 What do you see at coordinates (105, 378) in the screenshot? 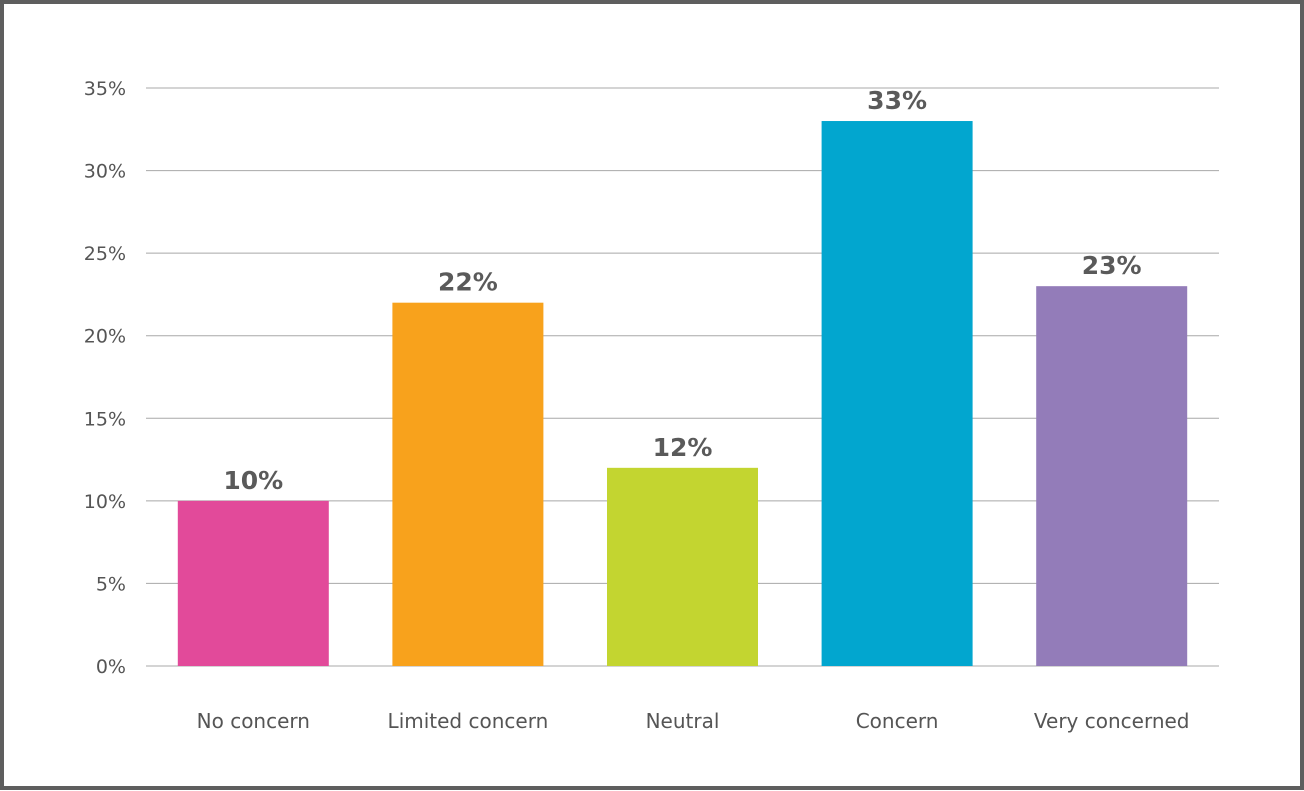
I see `y-axis-tick-labels: 0% 5% 10% 15% 20% 25% 30% 35%` at bounding box center [105, 378].